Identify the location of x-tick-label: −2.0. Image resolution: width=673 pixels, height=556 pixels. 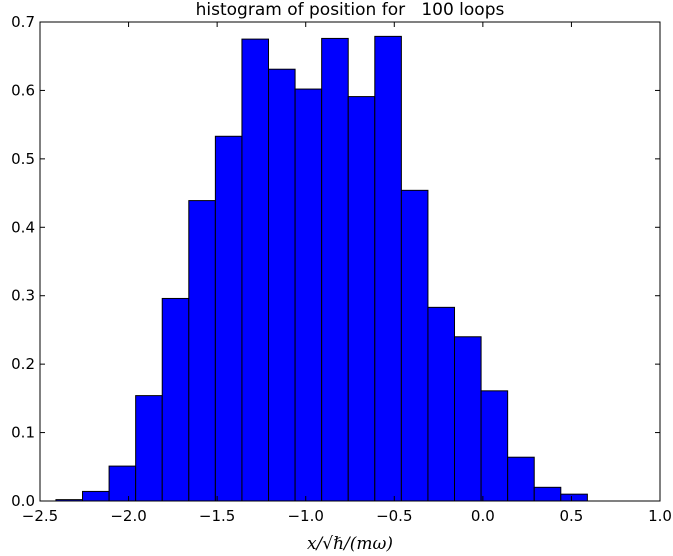
(128, 516).